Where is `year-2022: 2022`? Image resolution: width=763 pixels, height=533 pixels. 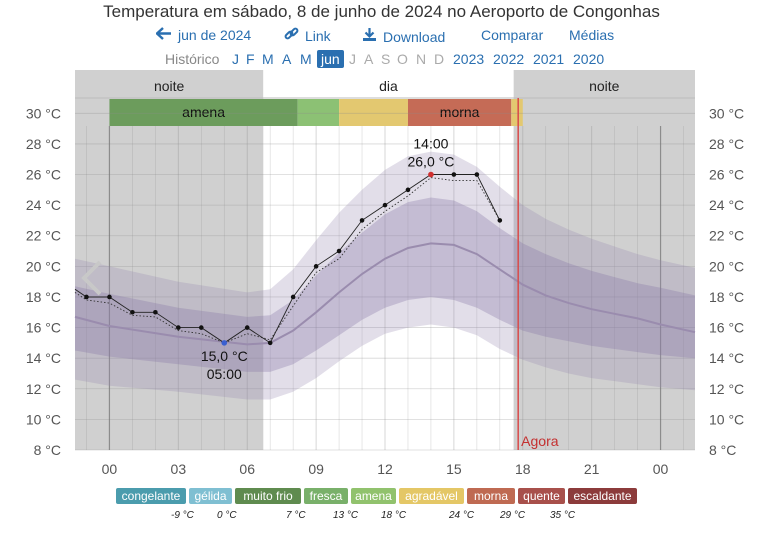 year-2022: 2022 is located at coordinates (509, 59).